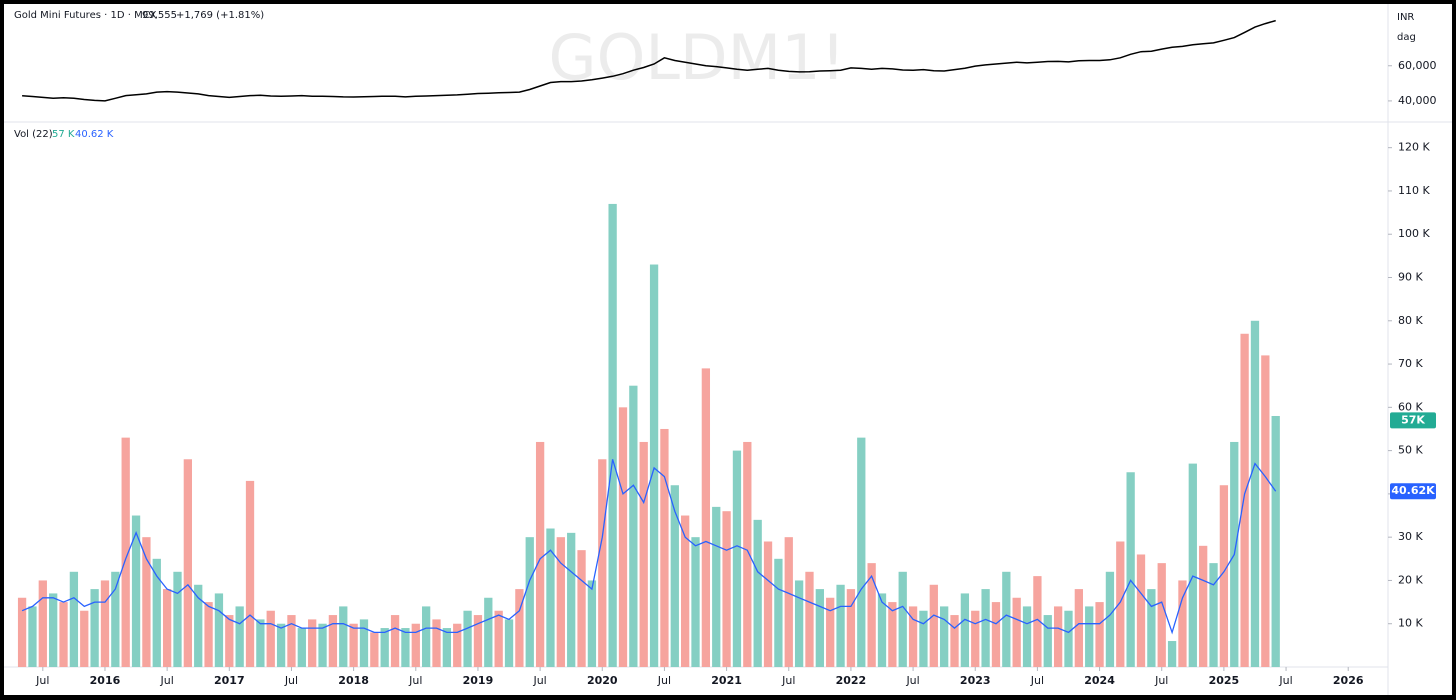  Describe the element at coordinates (220, 15) in the screenshot. I see `price-change: +1,769 (+1.81%)` at that location.